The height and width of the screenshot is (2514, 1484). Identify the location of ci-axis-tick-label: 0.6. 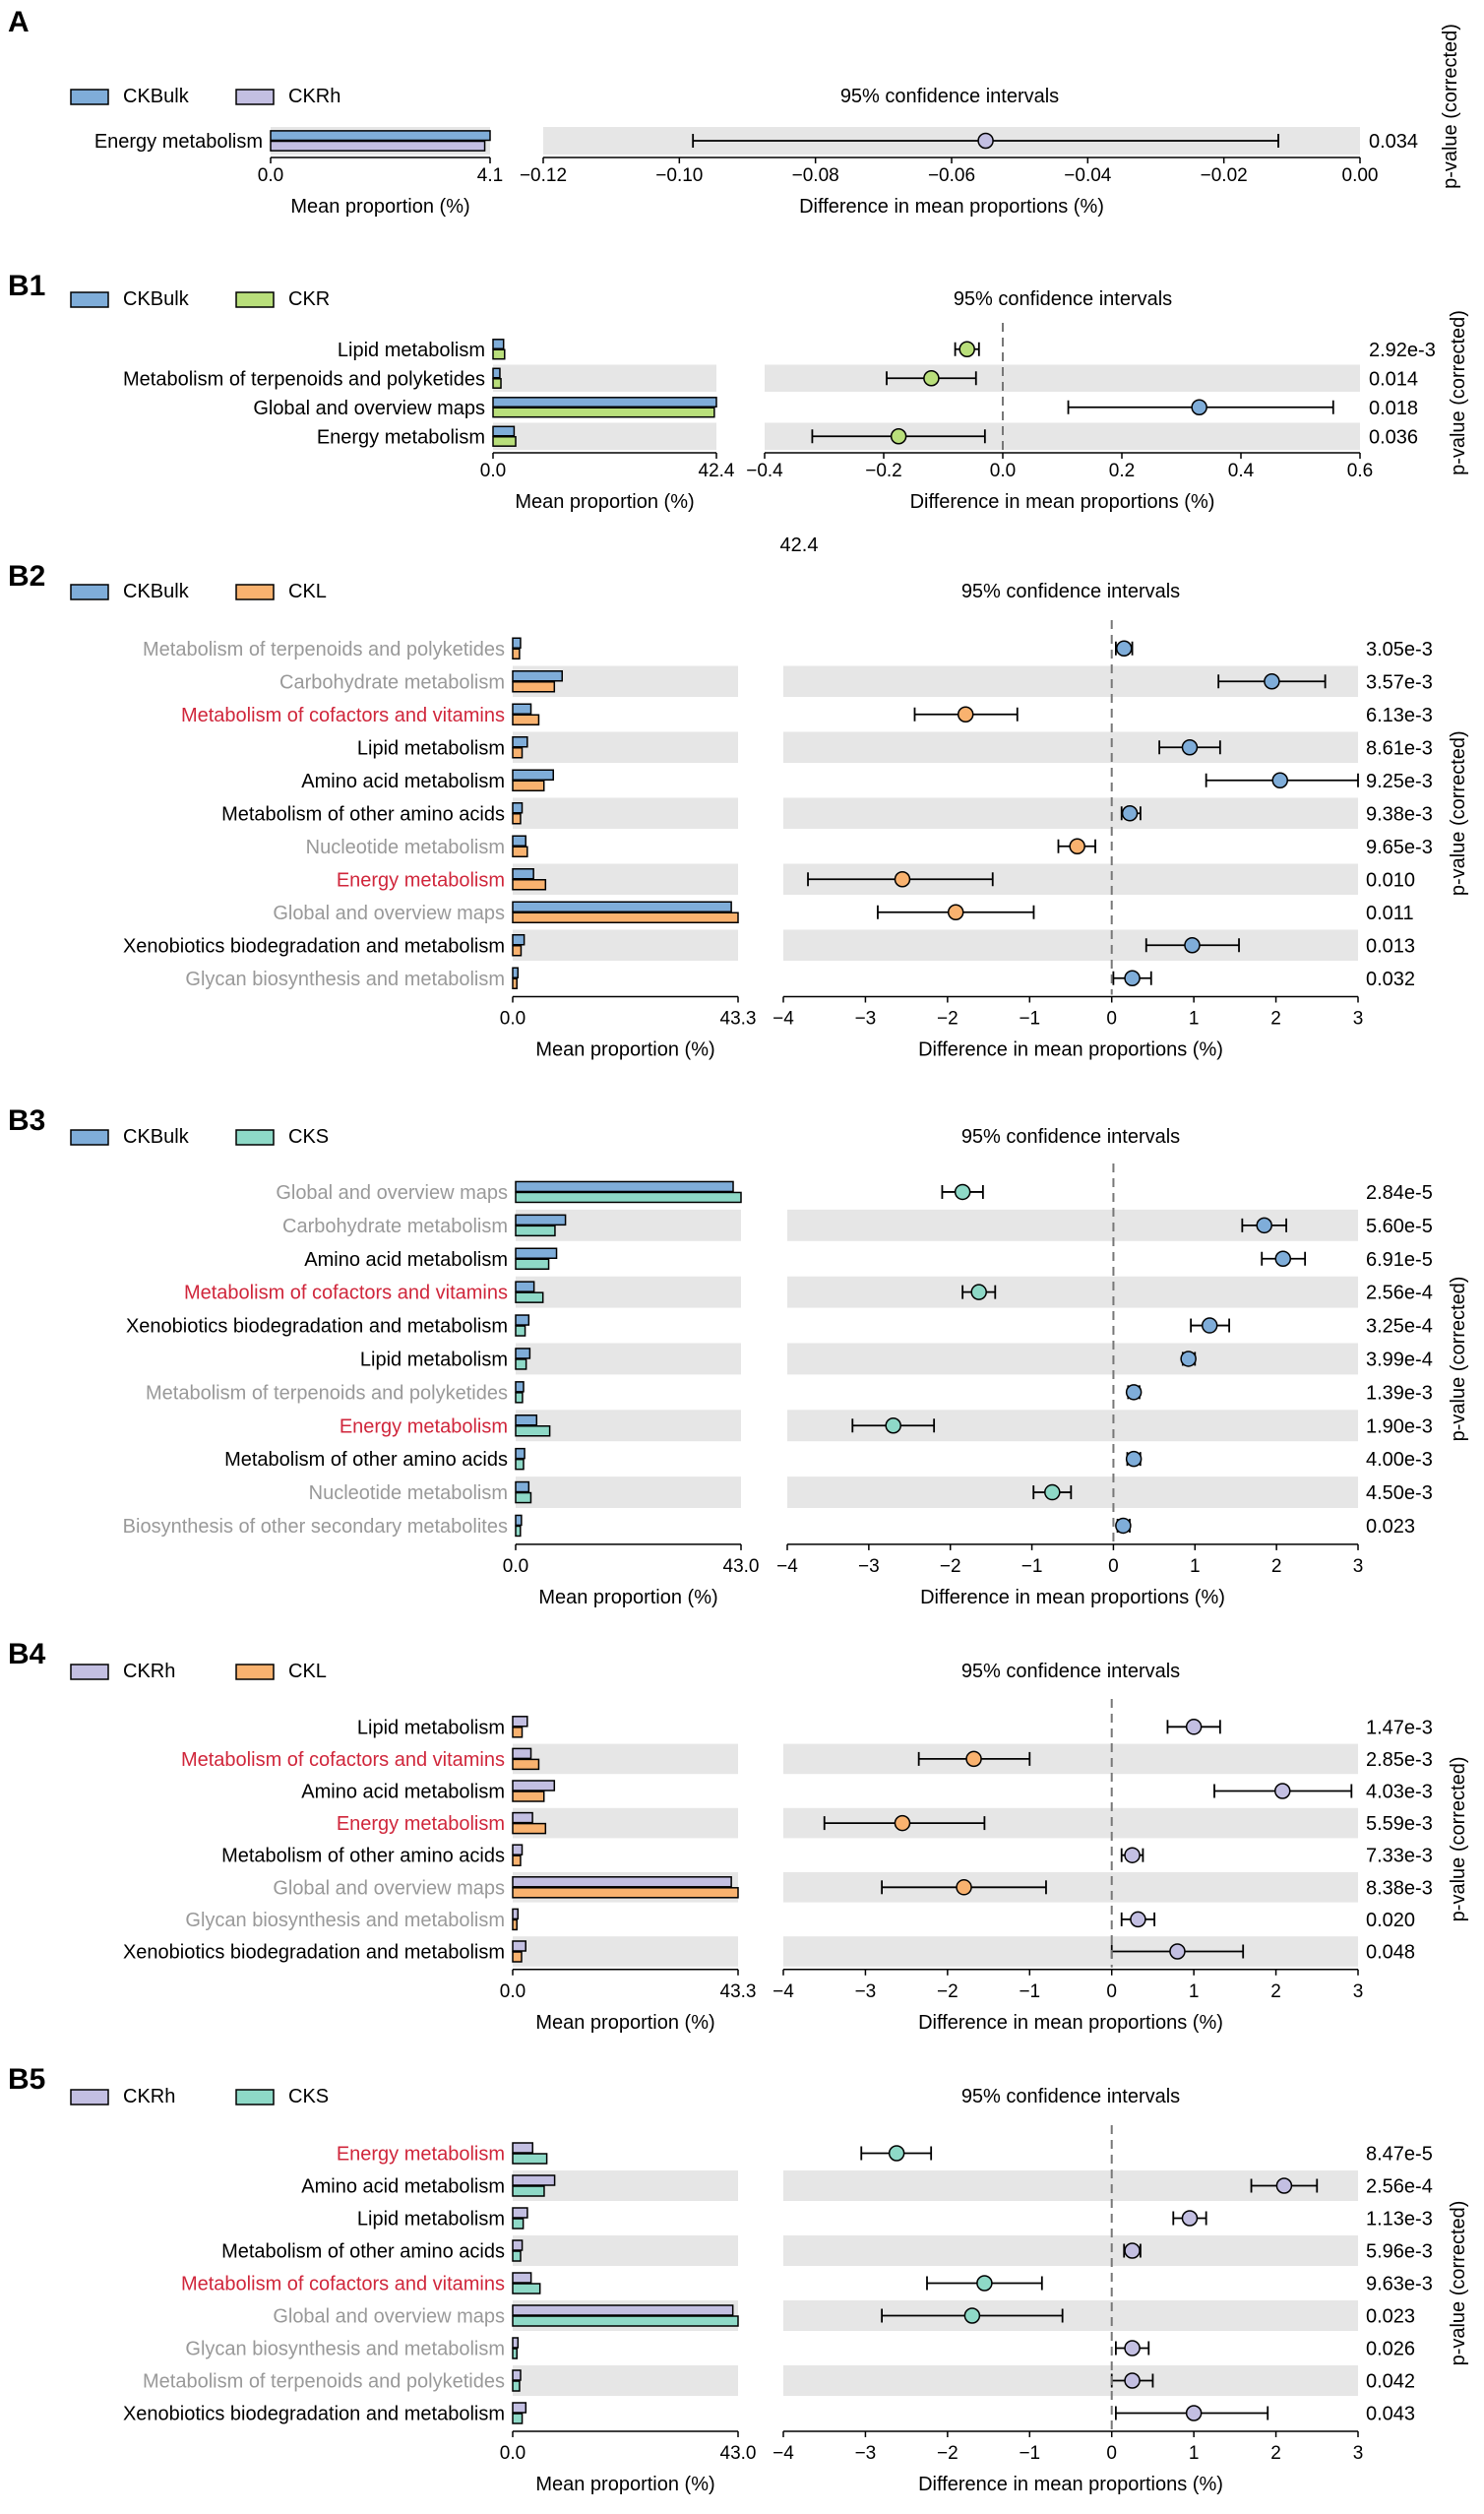
(1360, 471).